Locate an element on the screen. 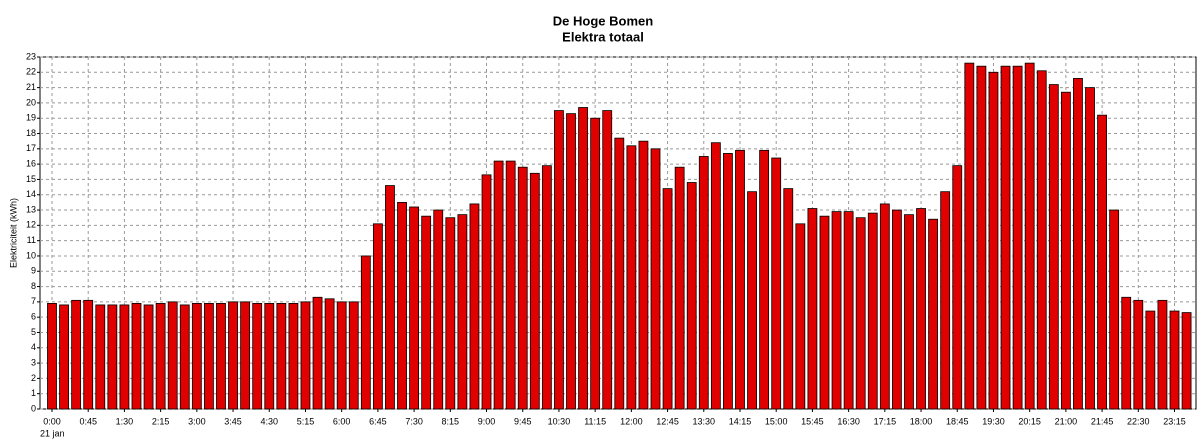  y-tick-label: 15 is located at coordinates (31, 179).